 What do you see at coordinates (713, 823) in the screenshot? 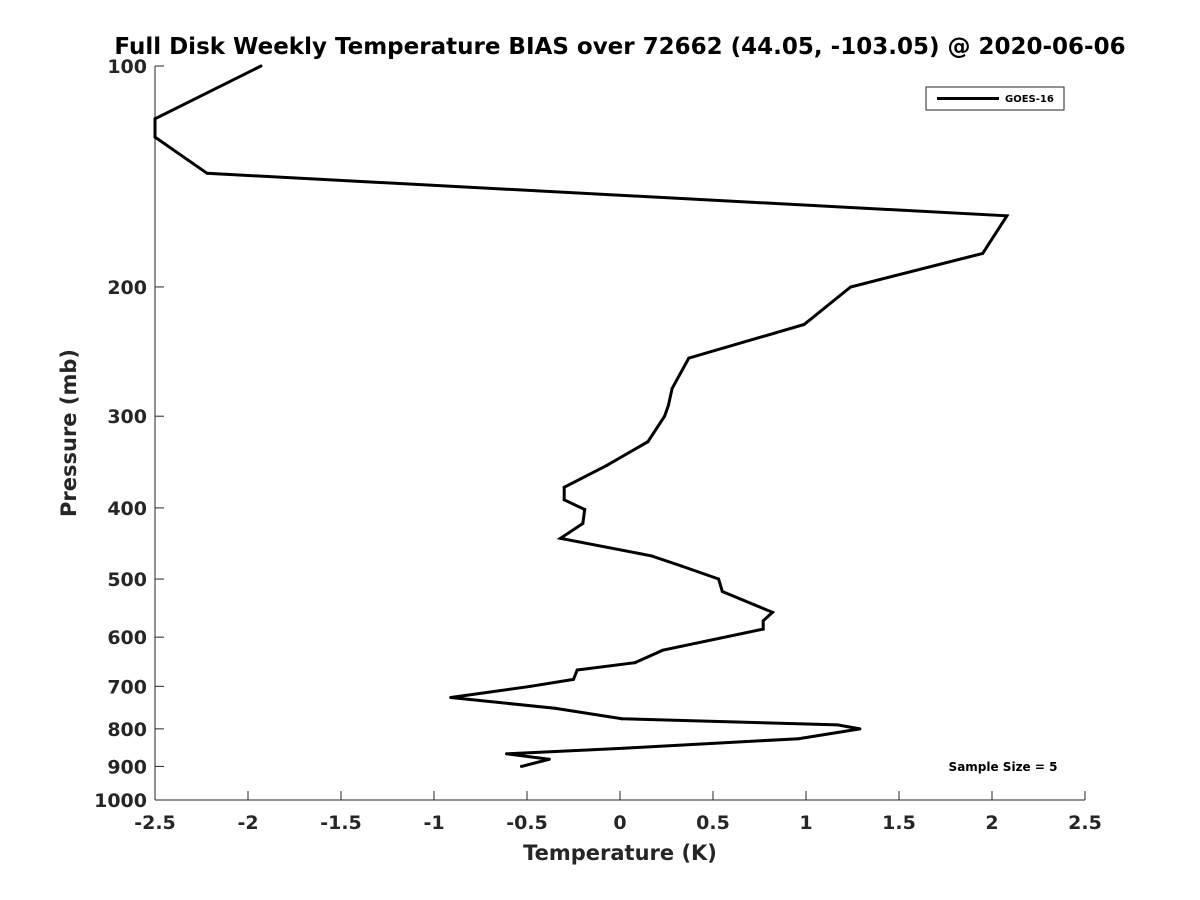
I see `x-tick-label: 0.5` at bounding box center [713, 823].